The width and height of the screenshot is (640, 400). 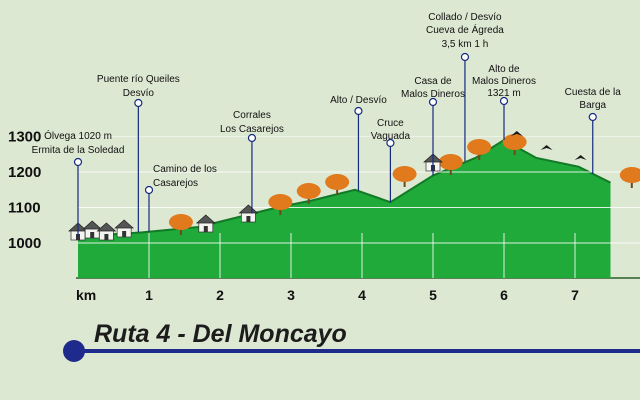 I want to click on x-tick-label: 1, so click(x=149, y=295).